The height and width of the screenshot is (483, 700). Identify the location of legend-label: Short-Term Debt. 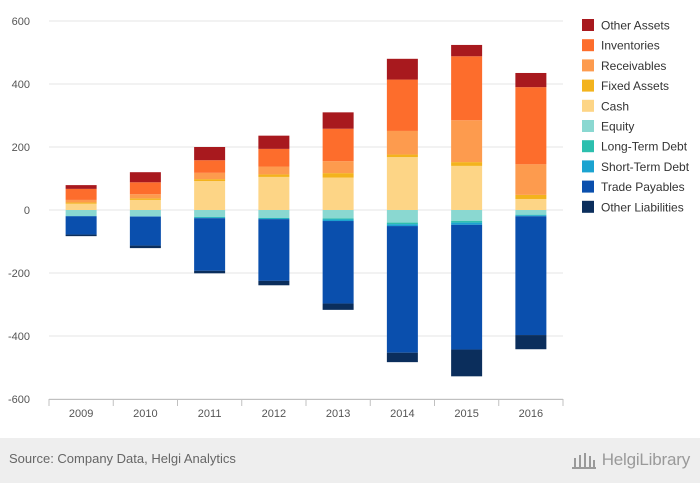
(645, 167).